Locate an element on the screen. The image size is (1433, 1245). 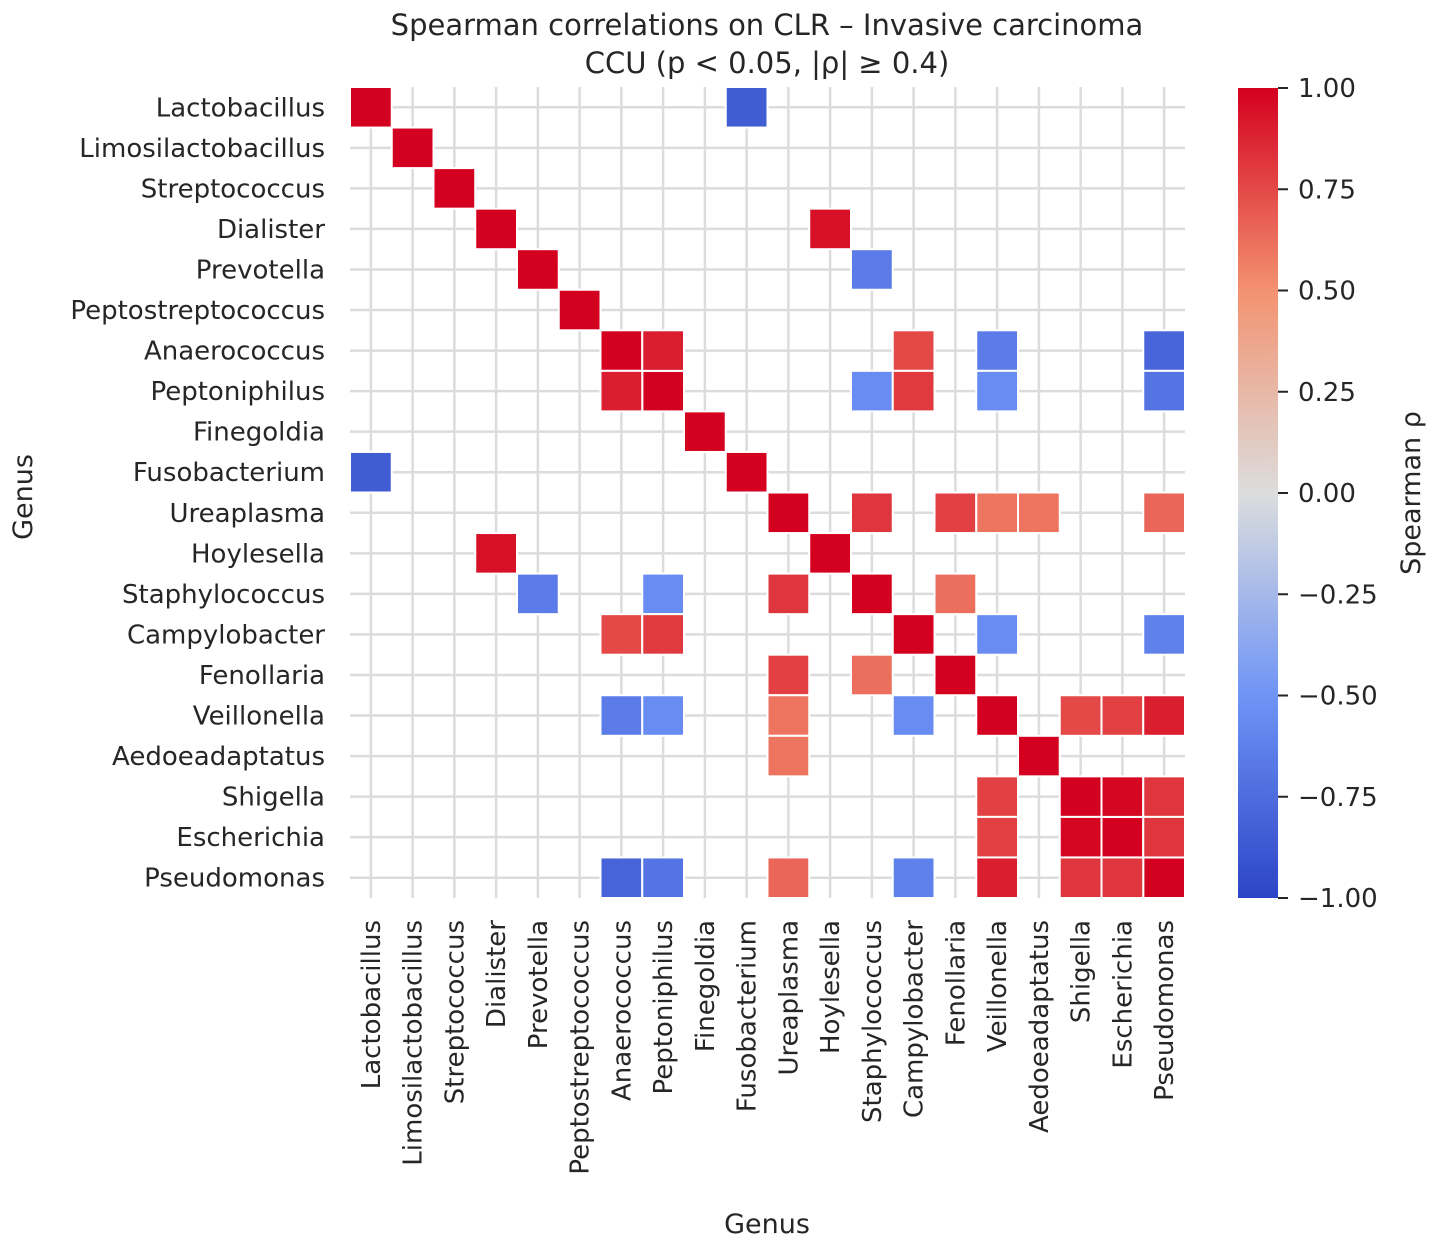
x-tick-label: Peptoniphilus is located at coordinates (664, 1007).